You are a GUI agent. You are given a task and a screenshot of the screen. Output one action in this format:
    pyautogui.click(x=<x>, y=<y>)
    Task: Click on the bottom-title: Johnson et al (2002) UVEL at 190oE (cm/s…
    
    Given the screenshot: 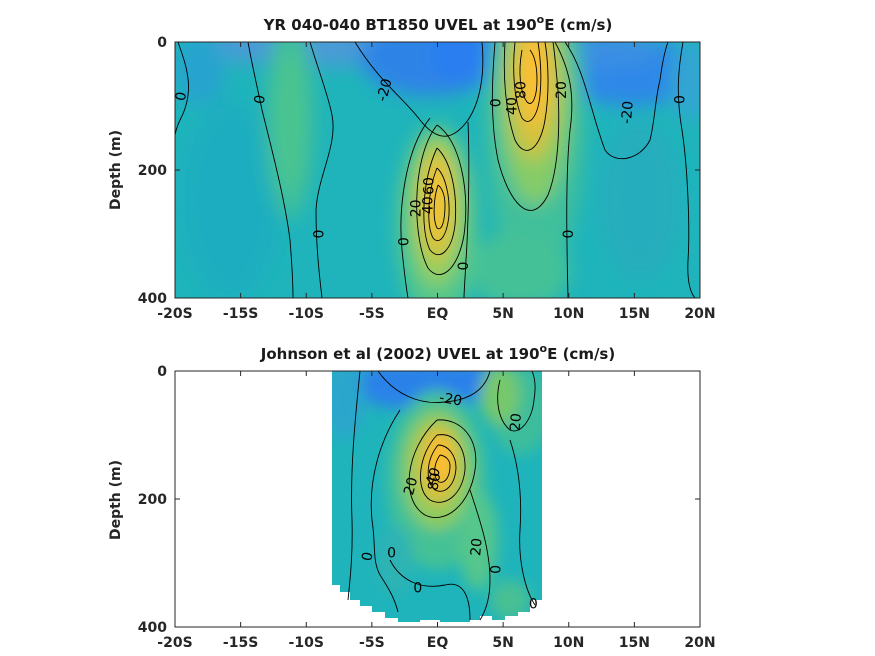 What is the action you would take?
    pyautogui.click(x=437, y=352)
    